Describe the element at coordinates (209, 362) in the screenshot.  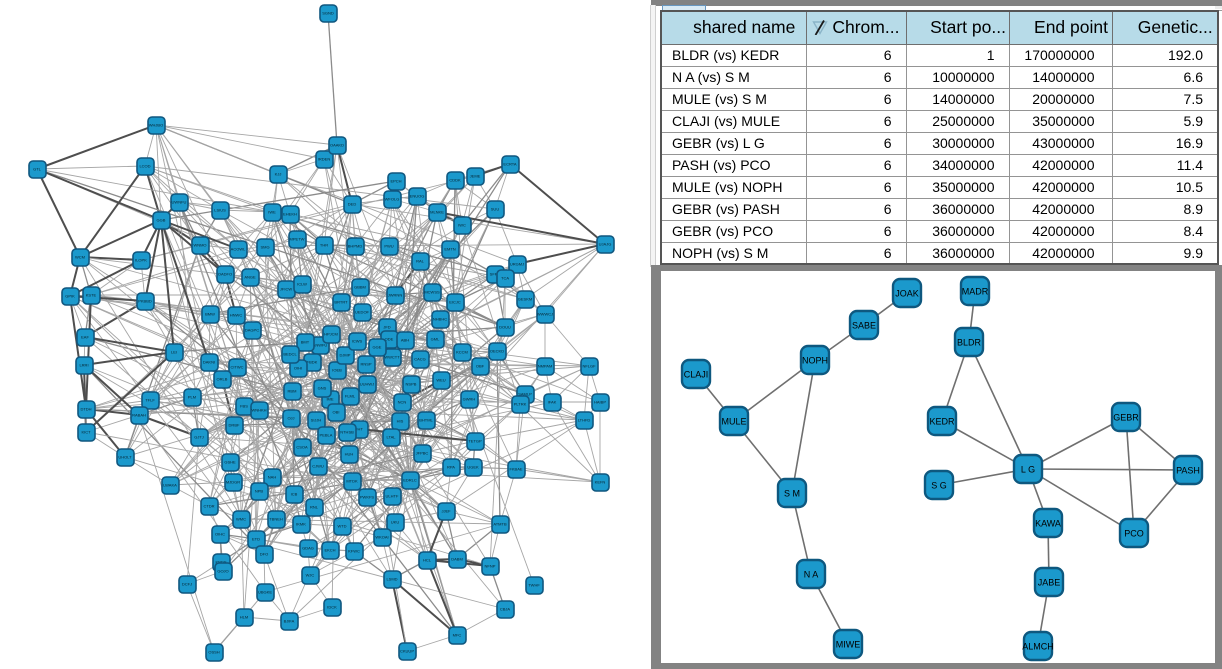
I see `svg-text: DAKNI` at that location.